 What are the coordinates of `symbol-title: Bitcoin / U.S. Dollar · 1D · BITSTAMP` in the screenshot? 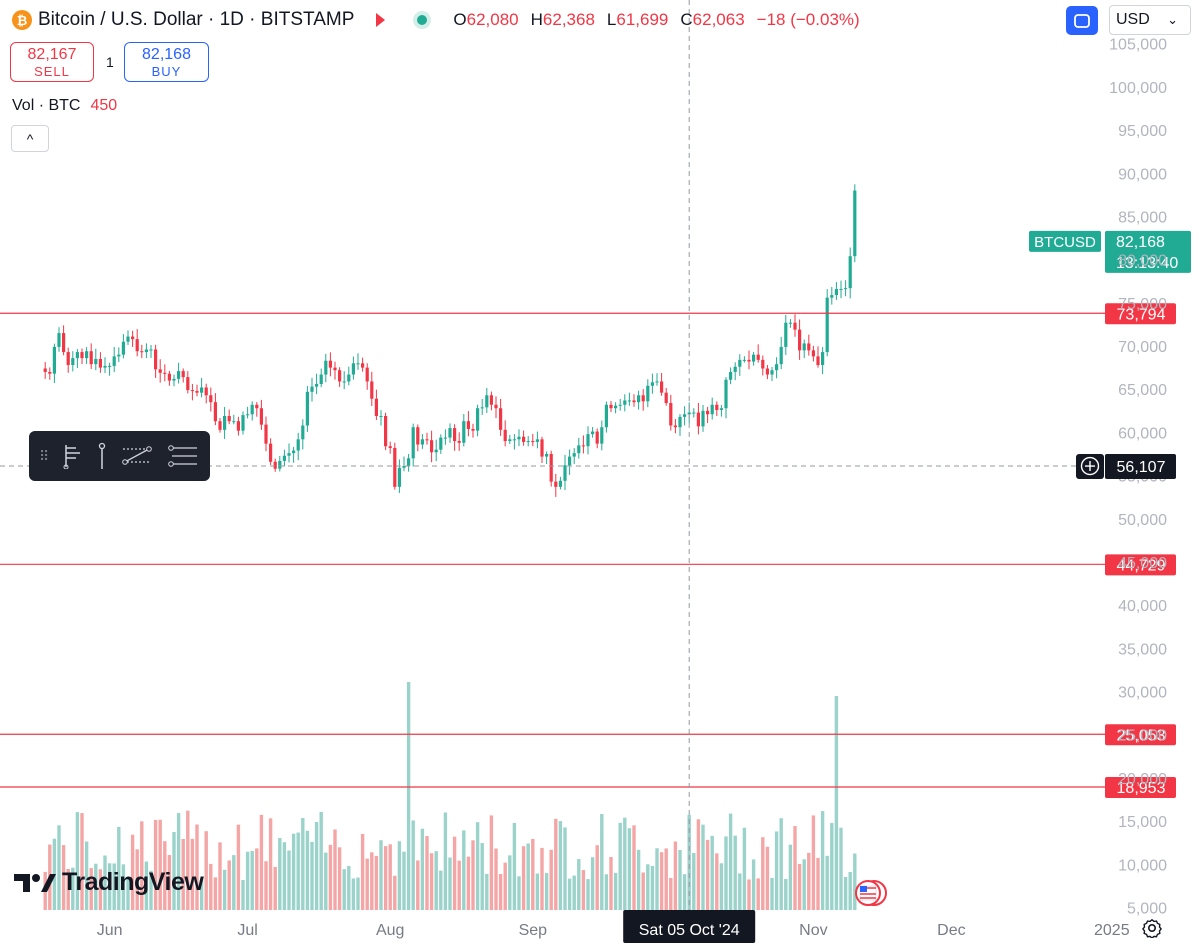 It's located at (196, 19).